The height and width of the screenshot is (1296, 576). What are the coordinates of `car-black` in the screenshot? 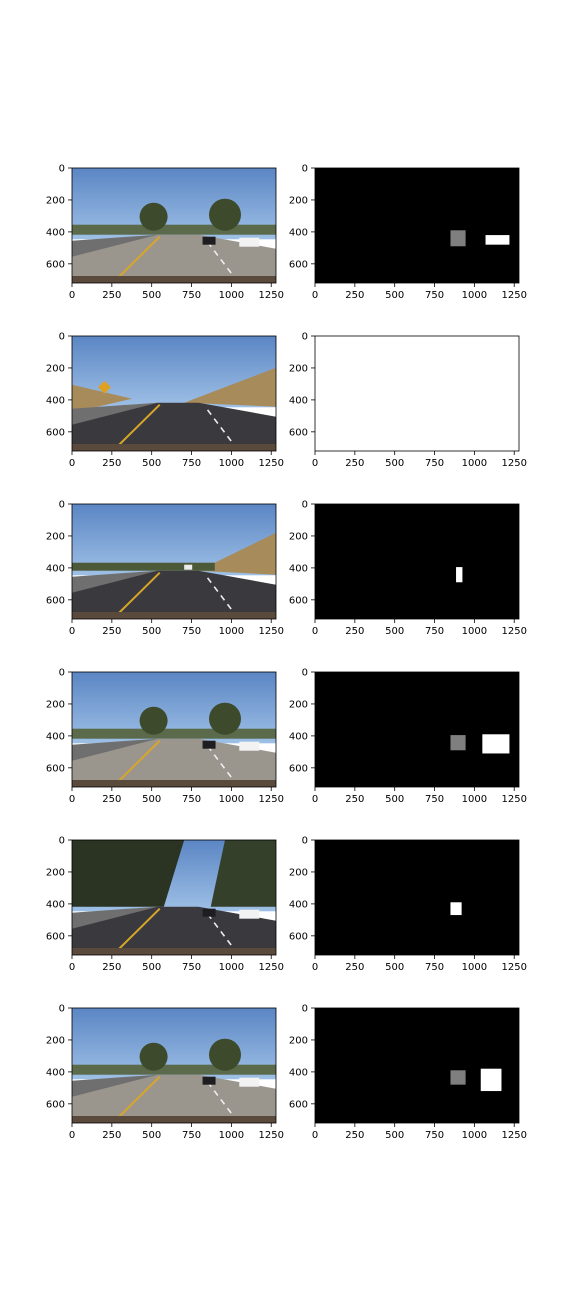 It's located at (209, 744).